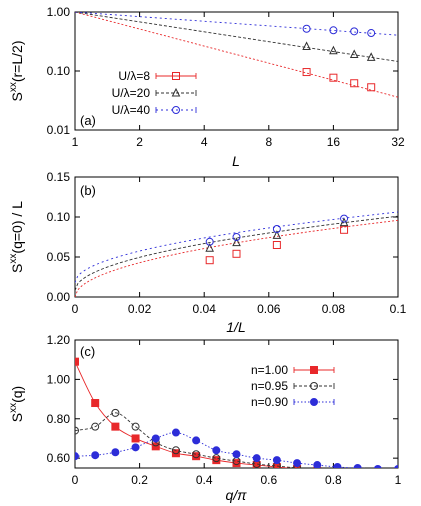  What do you see at coordinates (269, 309) in the screenshot?
I see `panel-b-xtick-label: 0.06` at bounding box center [269, 309].